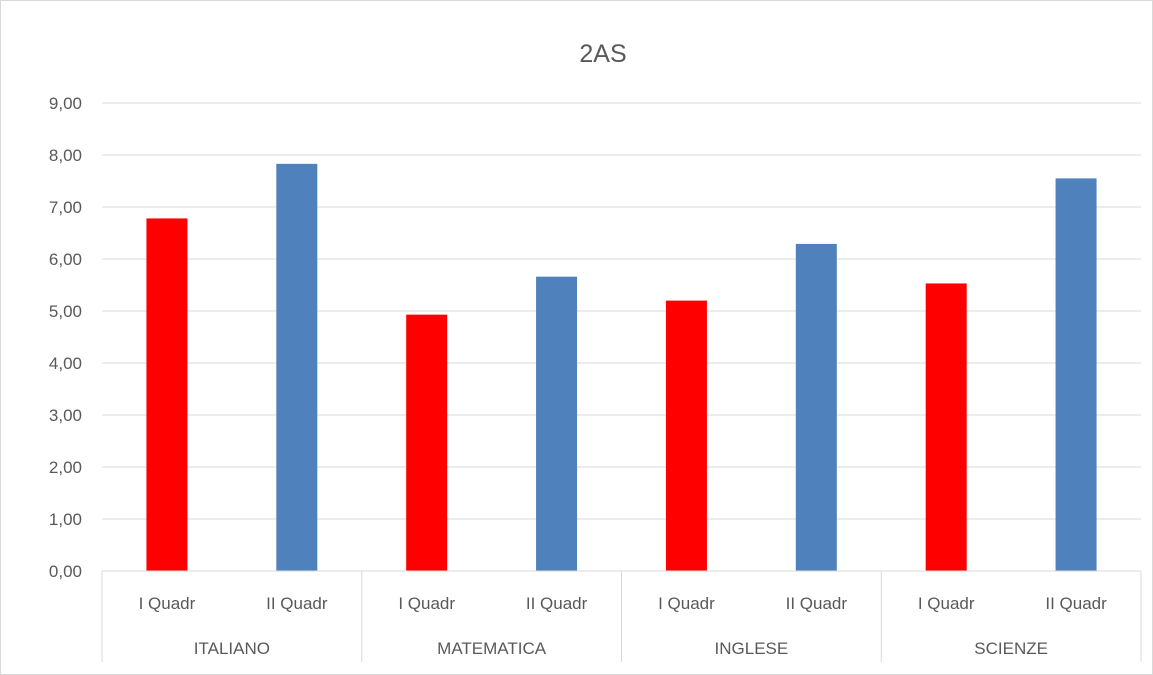 The image size is (1153, 675). Describe the element at coordinates (65, 337) in the screenshot. I see `y-axis-ticks: 0,00 1,00 2,00 3,00 4,00 5,00 6,00 7,00 8,00 9,00` at that location.